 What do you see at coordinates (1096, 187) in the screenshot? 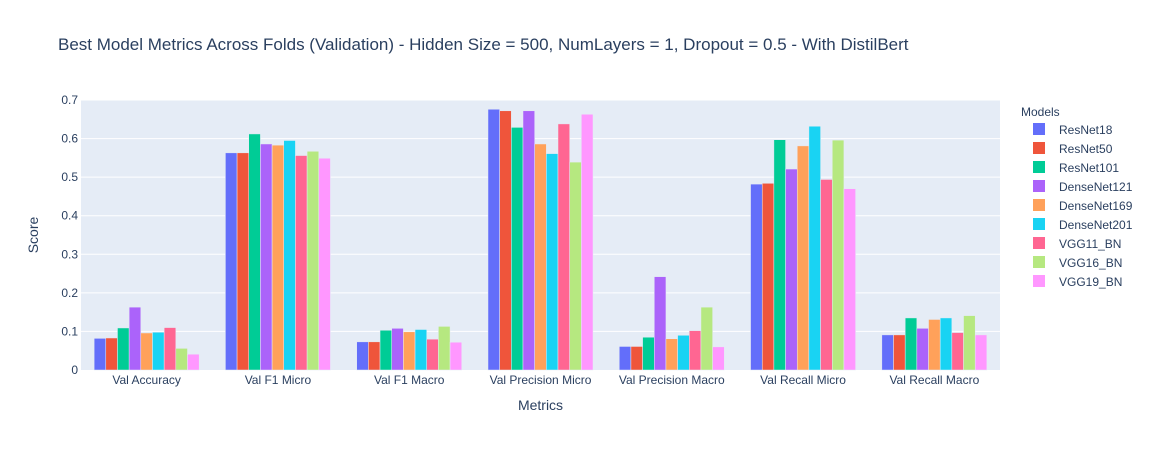
I see `legend-label: DenseNet121` at bounding box center [1096, 187].